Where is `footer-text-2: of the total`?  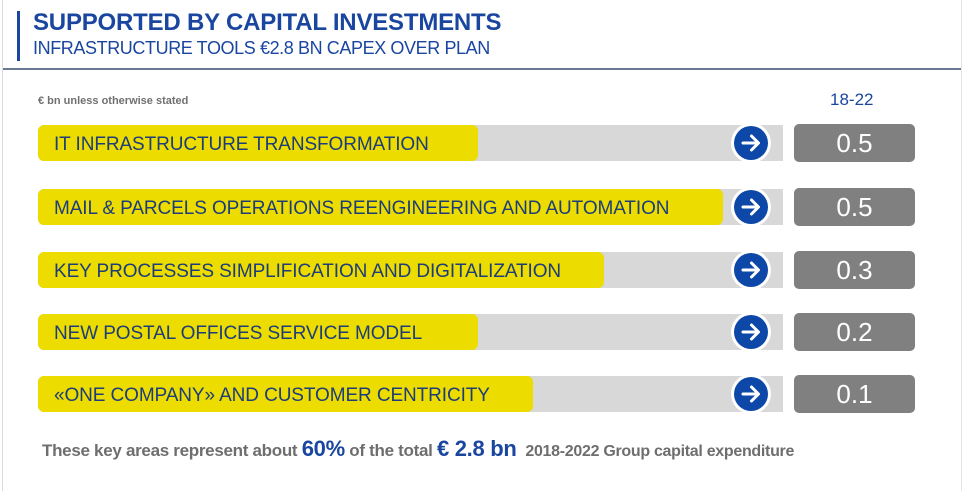 footer-text-2: of the total is located at coordinates (390, 450).